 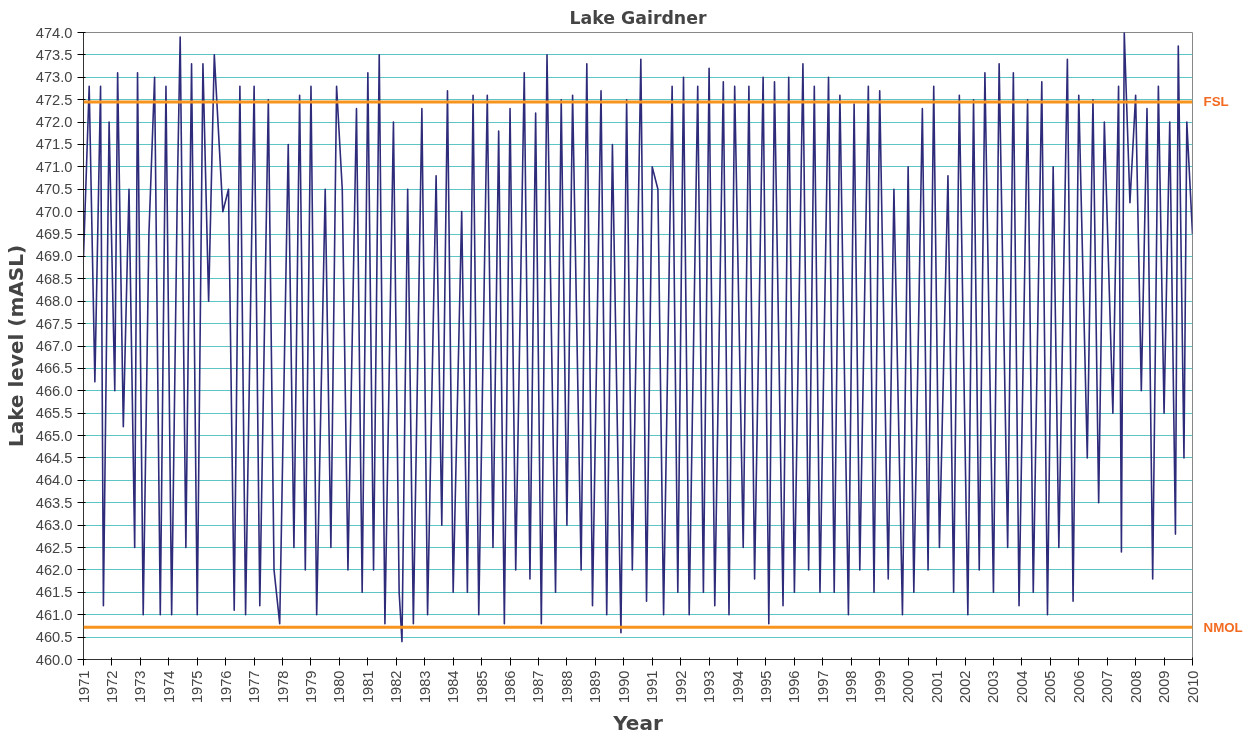 What do you see at coordinates (623, 687) in the screenshot?
I see `x-tick-label: 1990` at bounding box center [623, 687].